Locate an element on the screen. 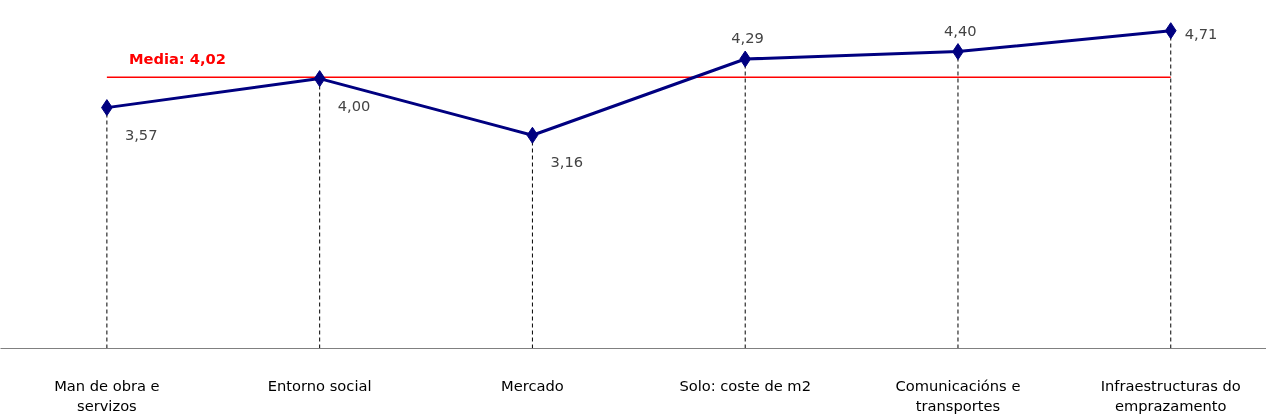 This screenshot has height=416, width=1266. data-label: 3,16 is located at coordinates (567, 162).